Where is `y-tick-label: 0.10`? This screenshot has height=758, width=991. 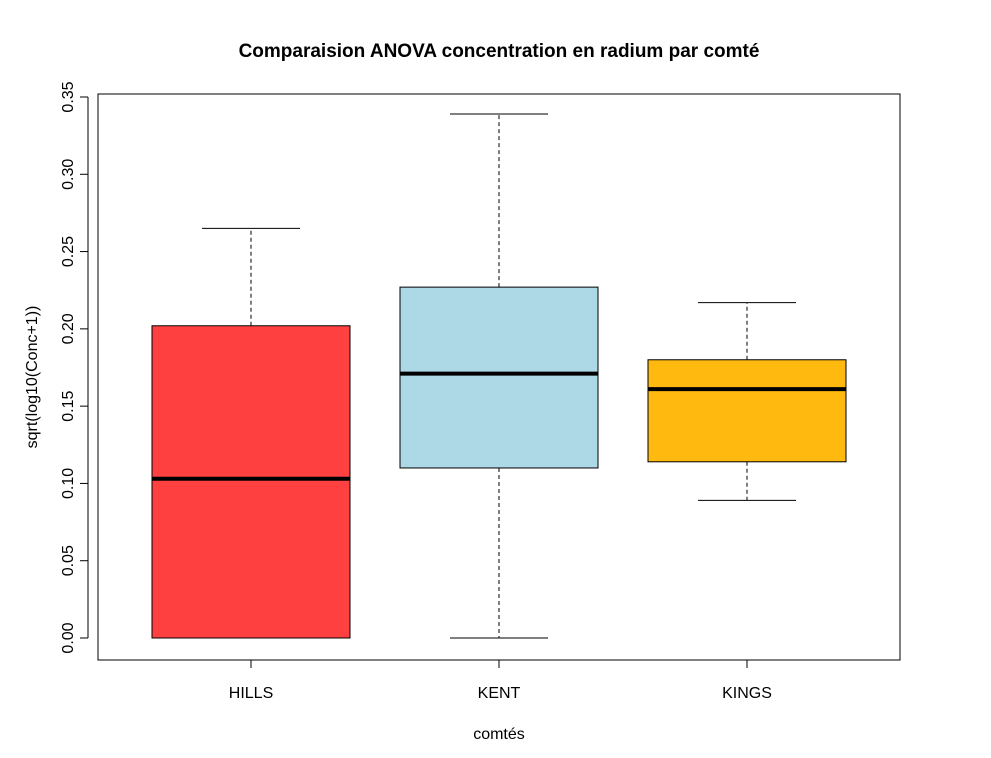 y-tick-label: 0.10 is located at coordinates (68, 483).